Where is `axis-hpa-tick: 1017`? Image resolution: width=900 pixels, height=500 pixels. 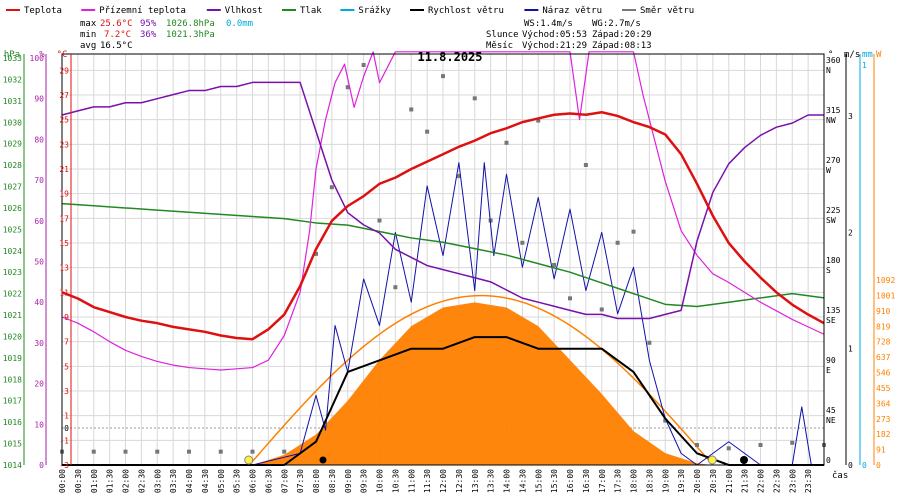 axis-hpa-tick: 1017 is located at coordinates (12, 401).